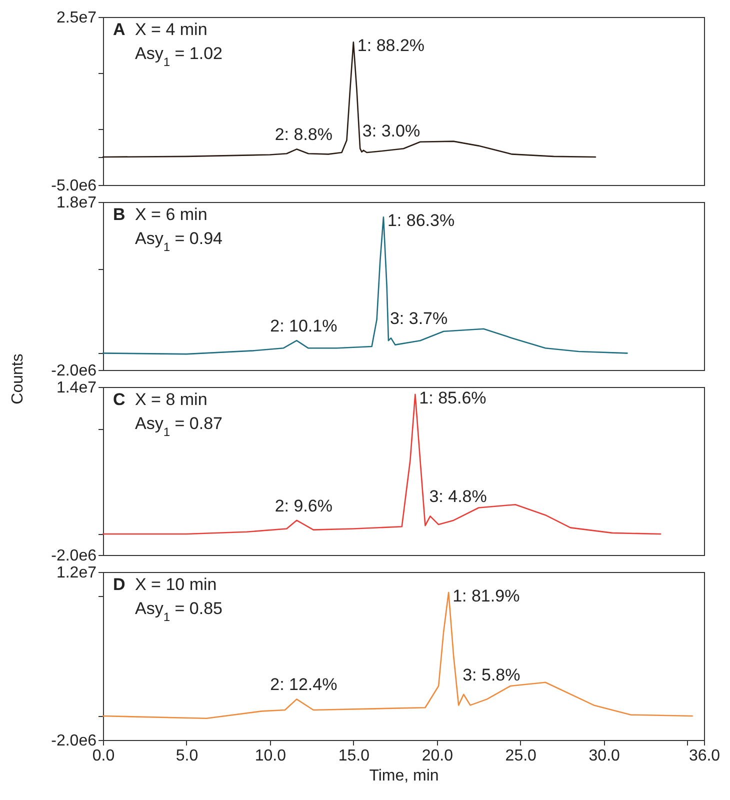 The image size is (730, 800). What do you see at coordinates (521, 756) in the screenshot?
I see `x-tick-label: 25.0` at bounding box center [521, 756].